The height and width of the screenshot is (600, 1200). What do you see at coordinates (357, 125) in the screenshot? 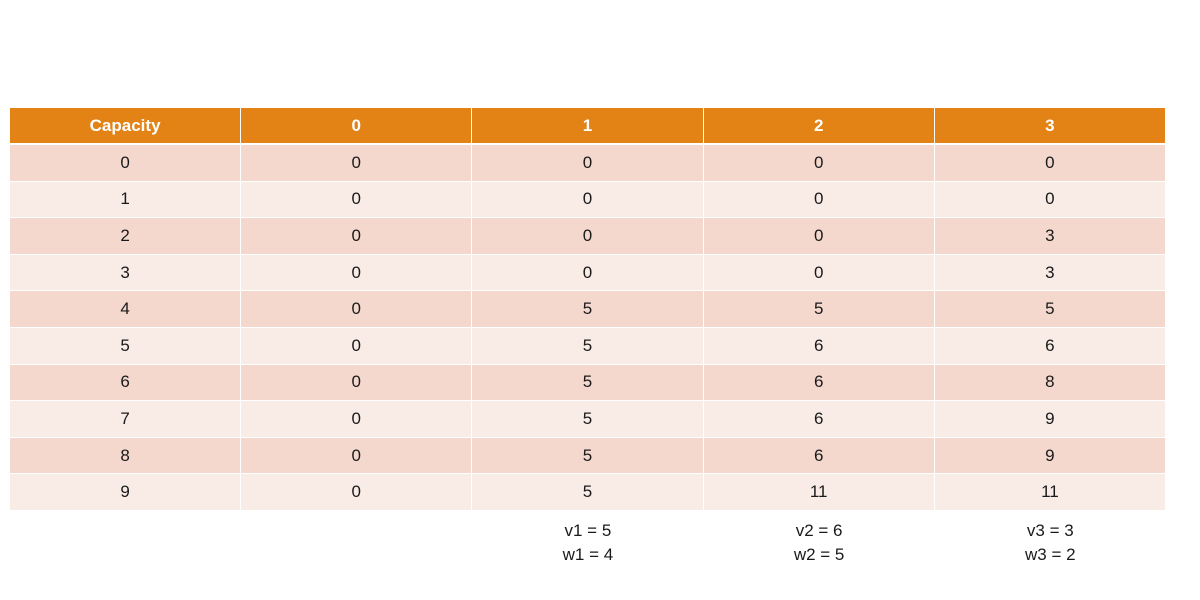
I see `header-cell: 0` at bounding box center [357, 125].